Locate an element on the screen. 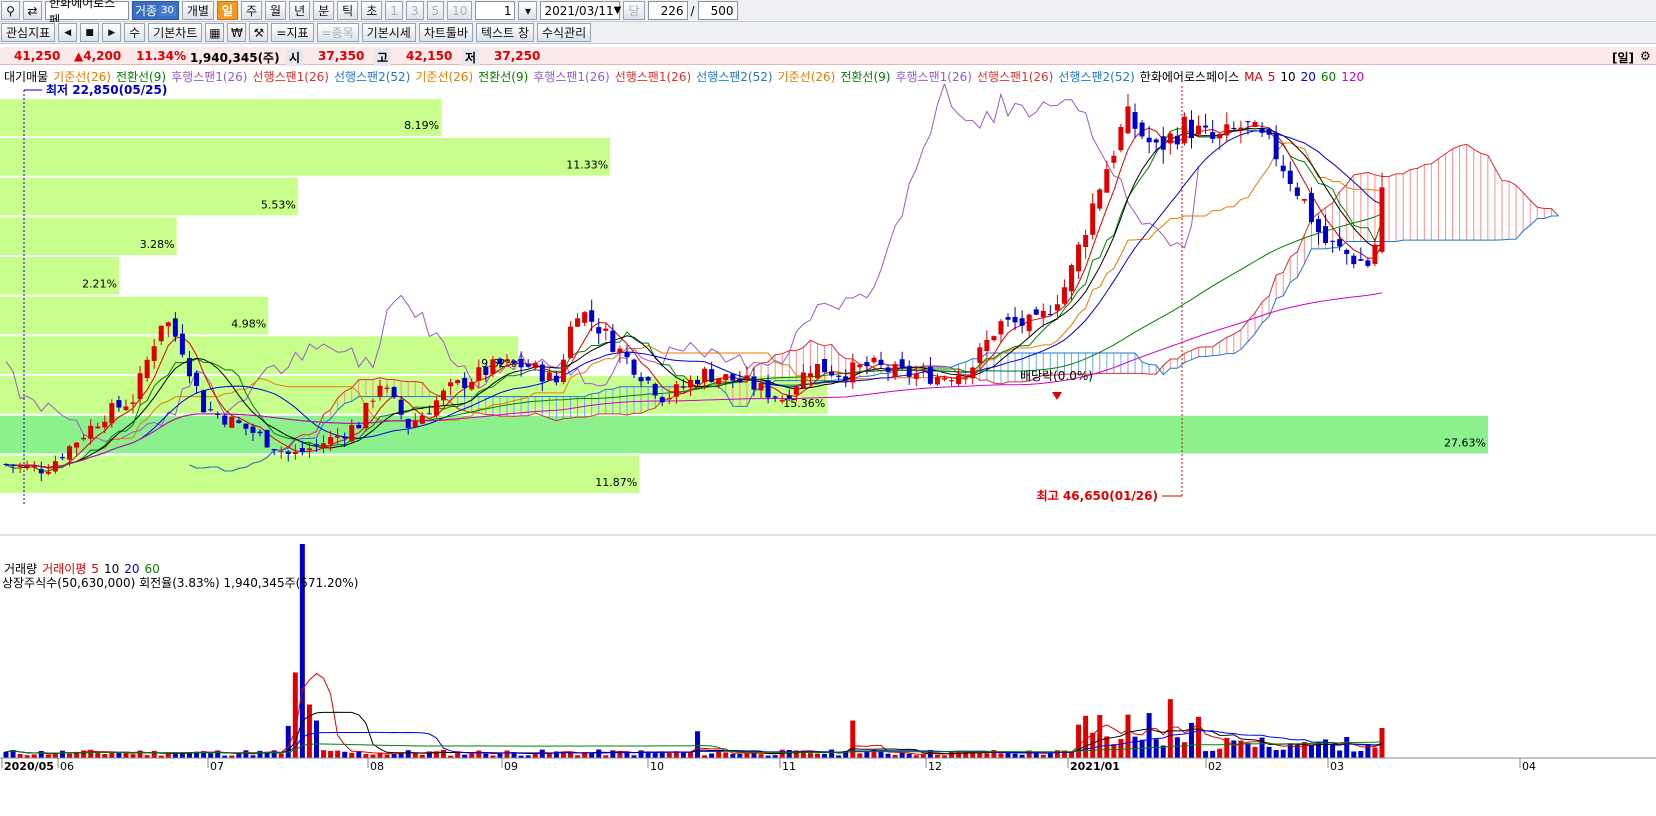 This screenshot has height=816, width=1656. stock-name-field: 한화에어로스페 is located at coordinates (87, 13).